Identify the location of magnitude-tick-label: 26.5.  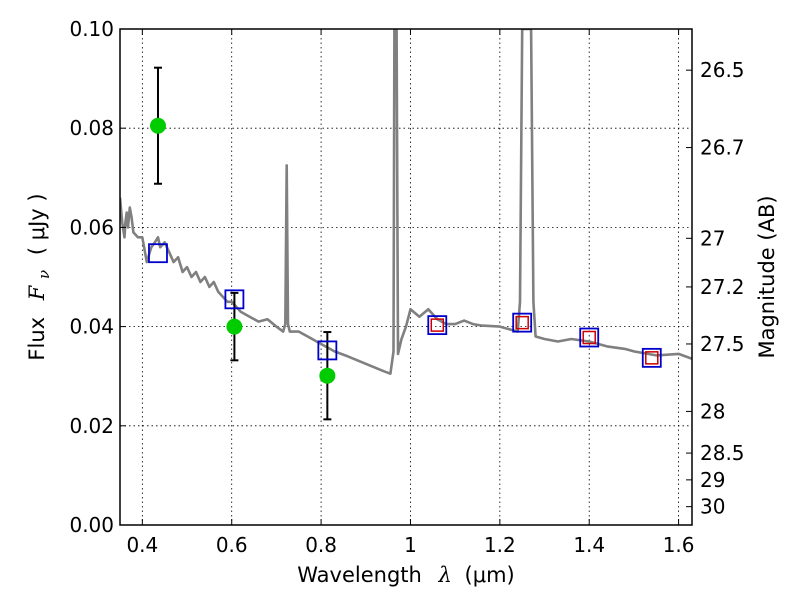
(722, 70).